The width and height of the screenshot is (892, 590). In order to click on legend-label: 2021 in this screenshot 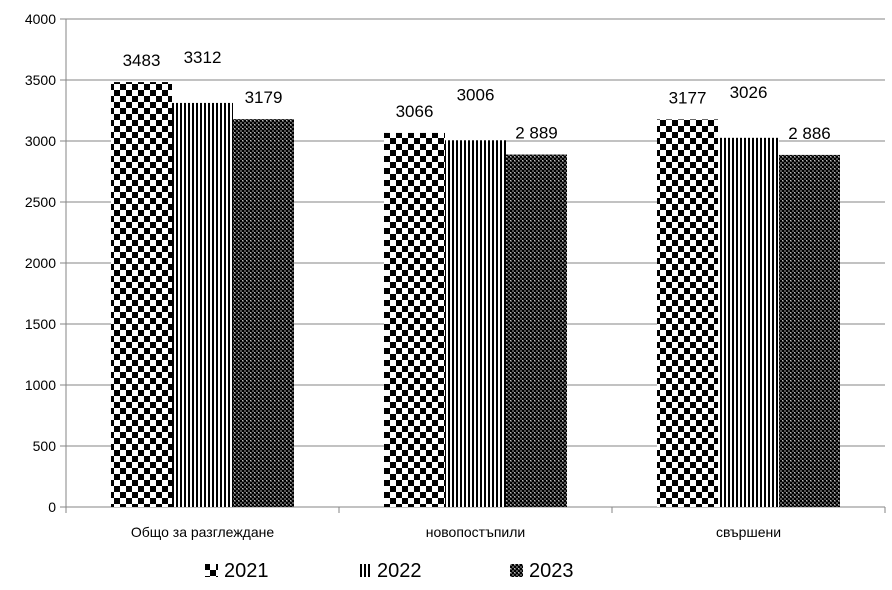, I will do `click(246, 571)`.